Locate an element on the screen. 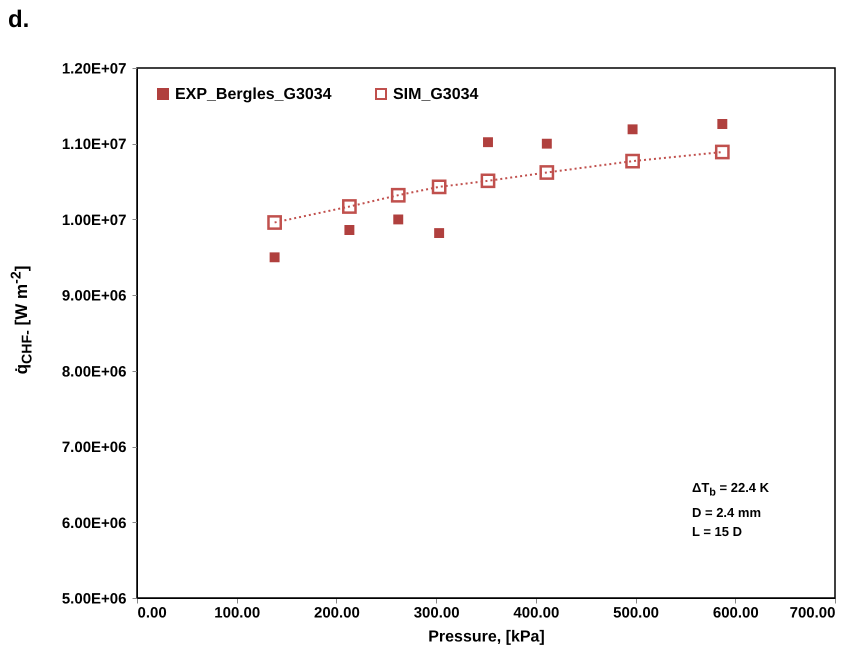 The height and width of the screenshot is (663, 865). y-tick-label: 9.00E+06 is located at coordinates (94, 296).